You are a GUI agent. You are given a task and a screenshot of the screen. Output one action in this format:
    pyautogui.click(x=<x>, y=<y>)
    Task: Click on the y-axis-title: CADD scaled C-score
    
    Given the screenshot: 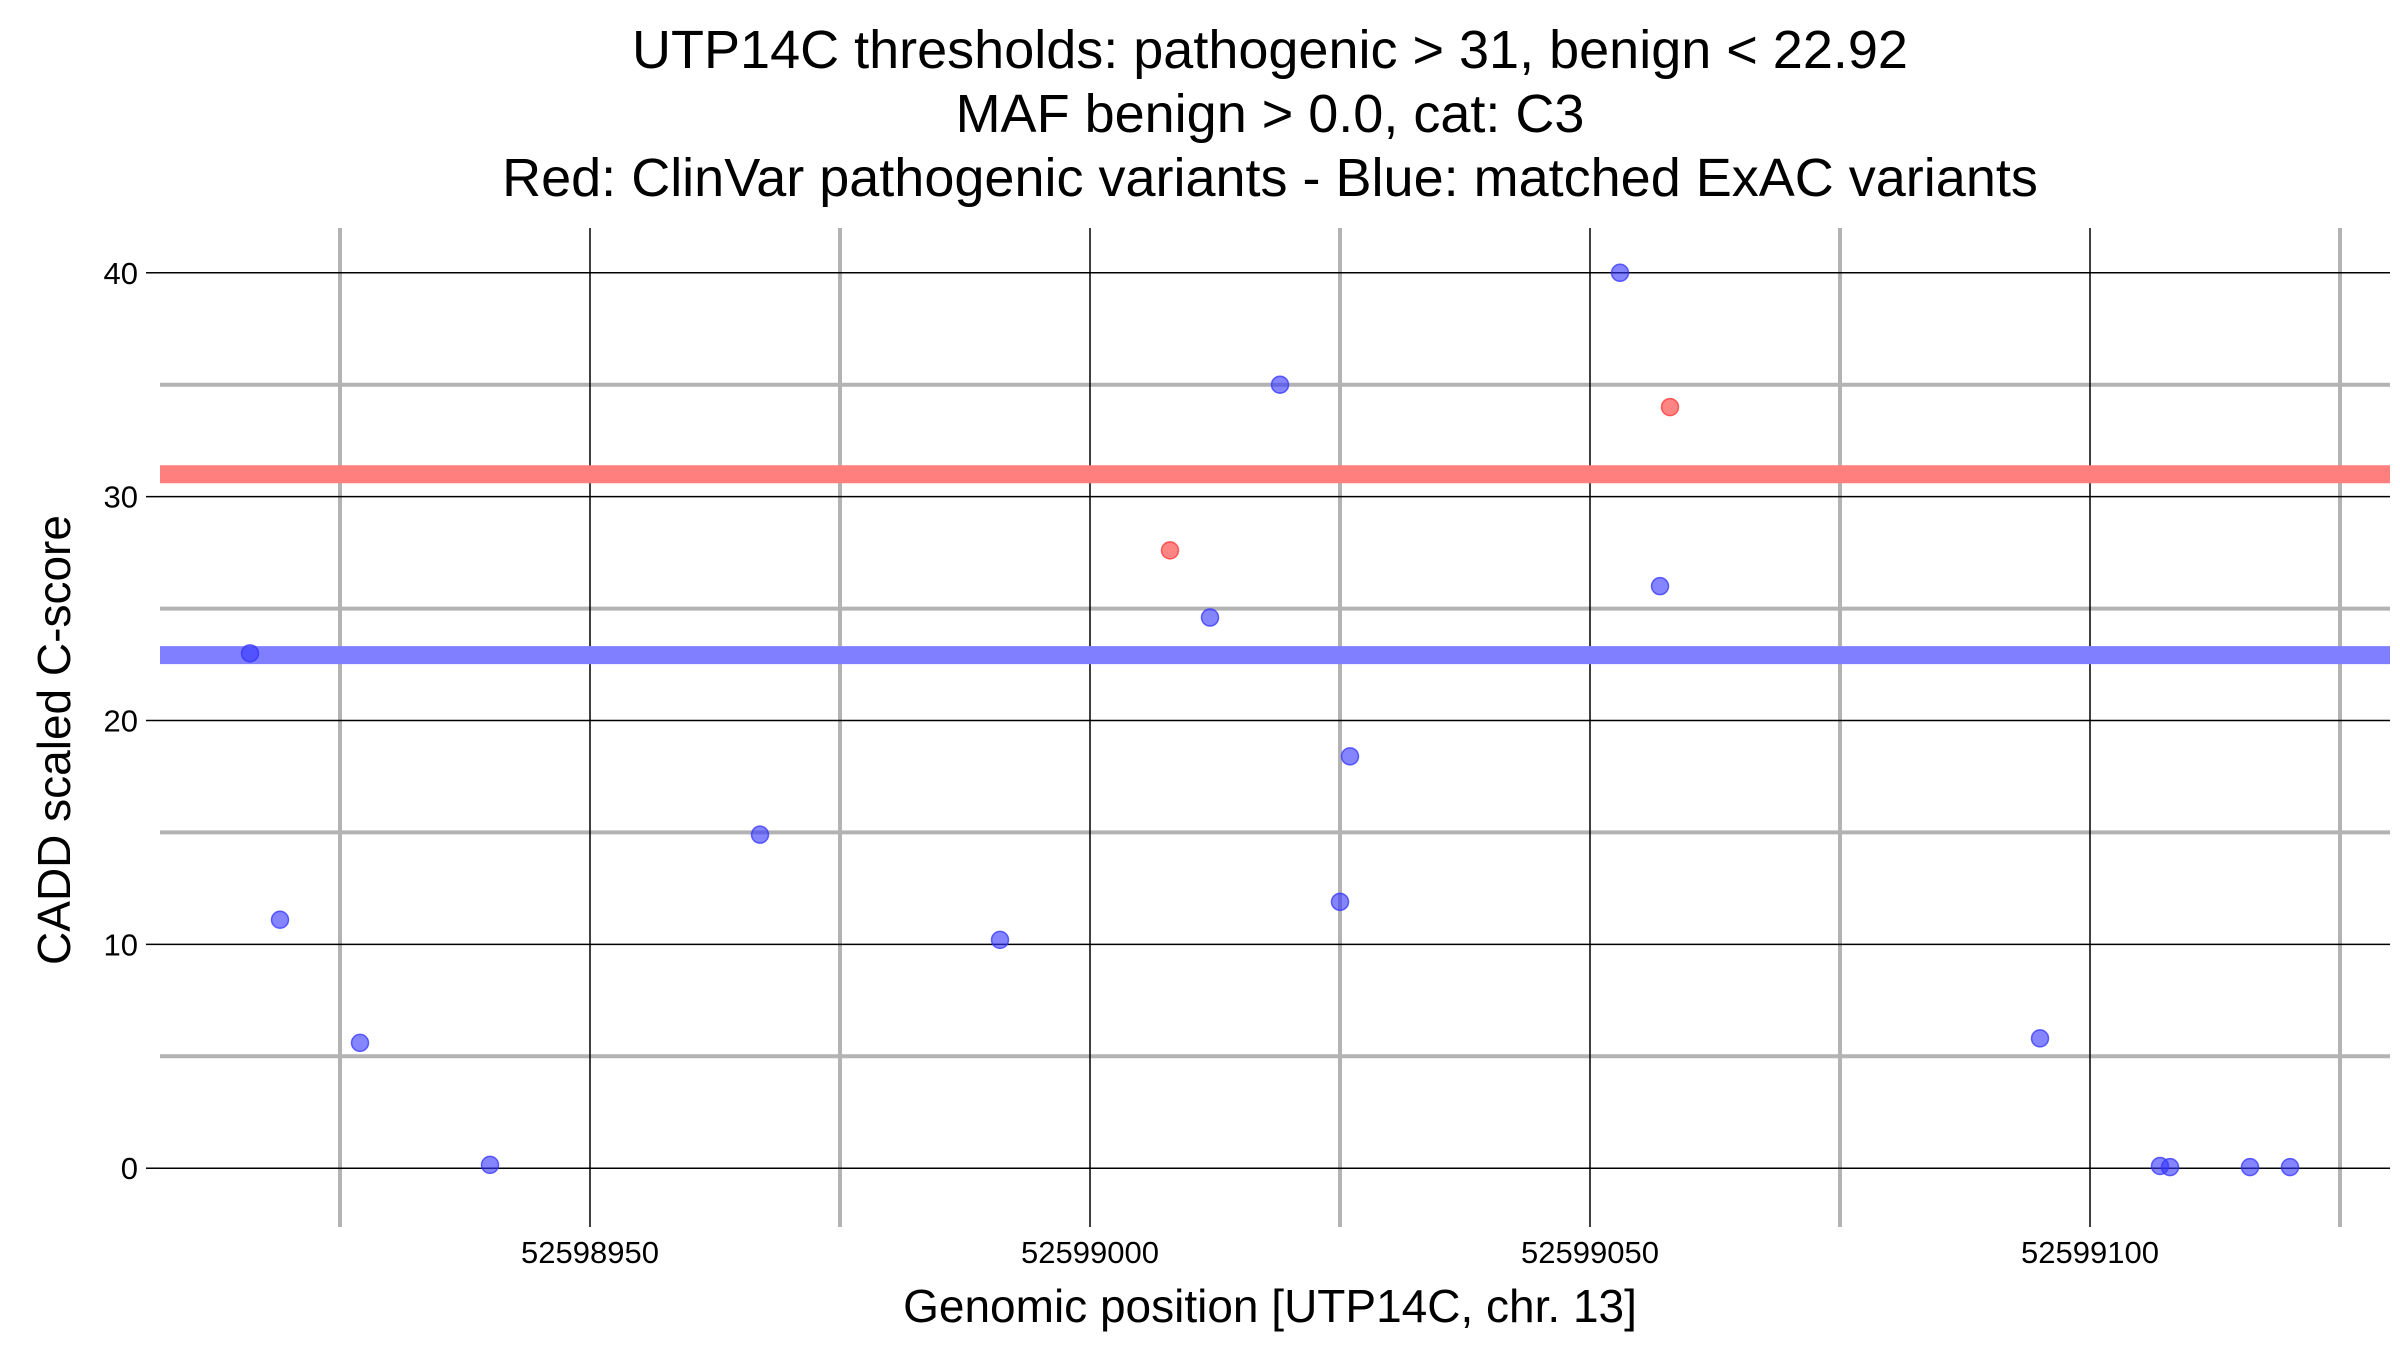 What is the action you would take?
    pyautogui.click(x=54, y=740)
    